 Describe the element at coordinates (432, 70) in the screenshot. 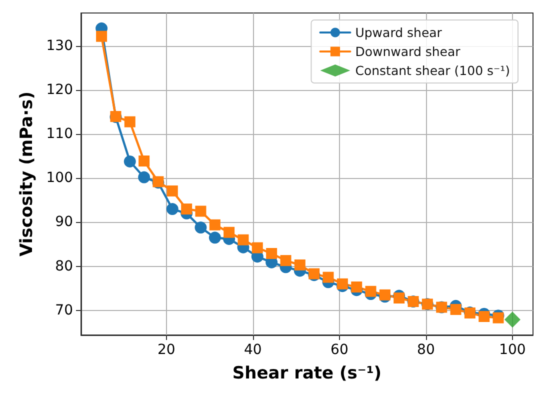

I see `legend-label: Constant shear (100 s⁻¹)` at that location.